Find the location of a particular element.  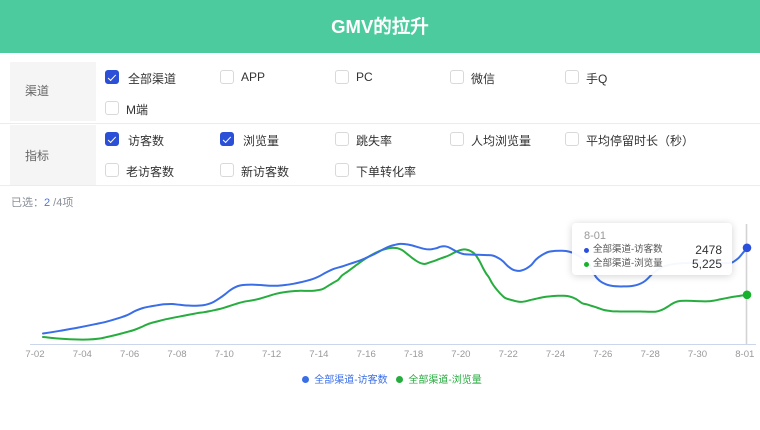

svg-text: 7-08 is located at coordinates (176, 354).